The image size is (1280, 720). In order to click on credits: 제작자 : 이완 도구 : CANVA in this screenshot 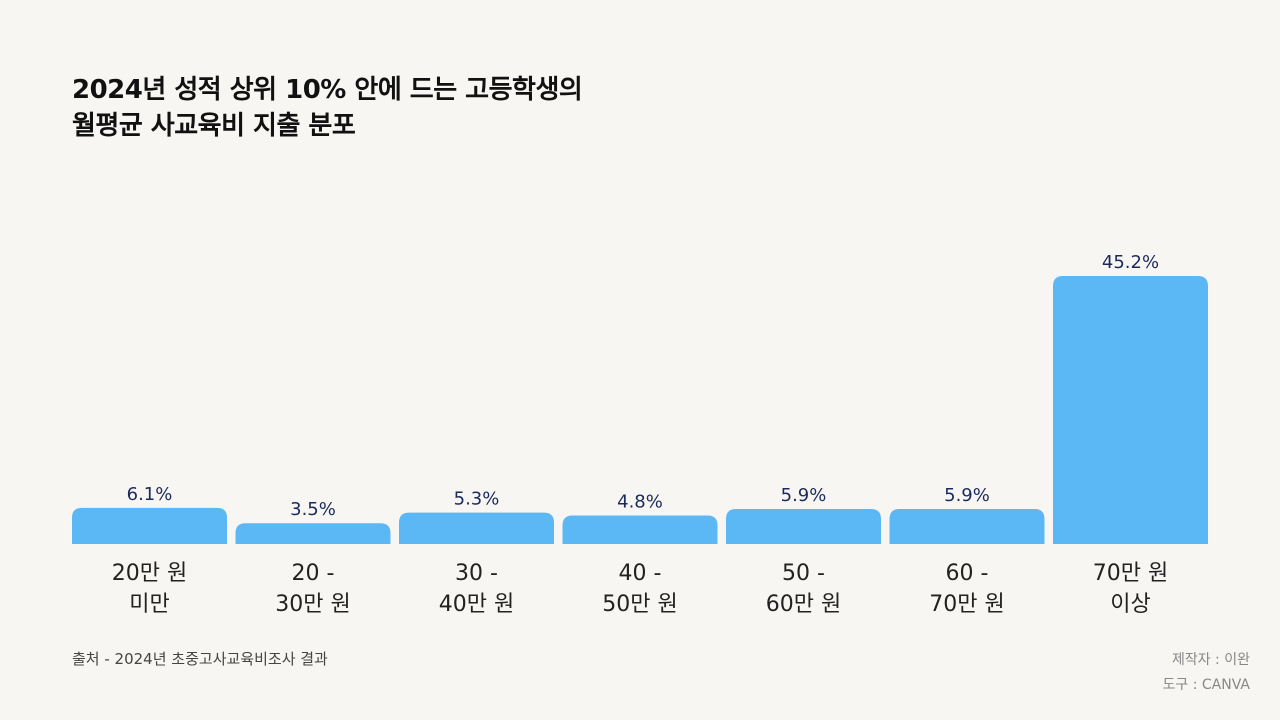, I will do `click(1206, 673)`.